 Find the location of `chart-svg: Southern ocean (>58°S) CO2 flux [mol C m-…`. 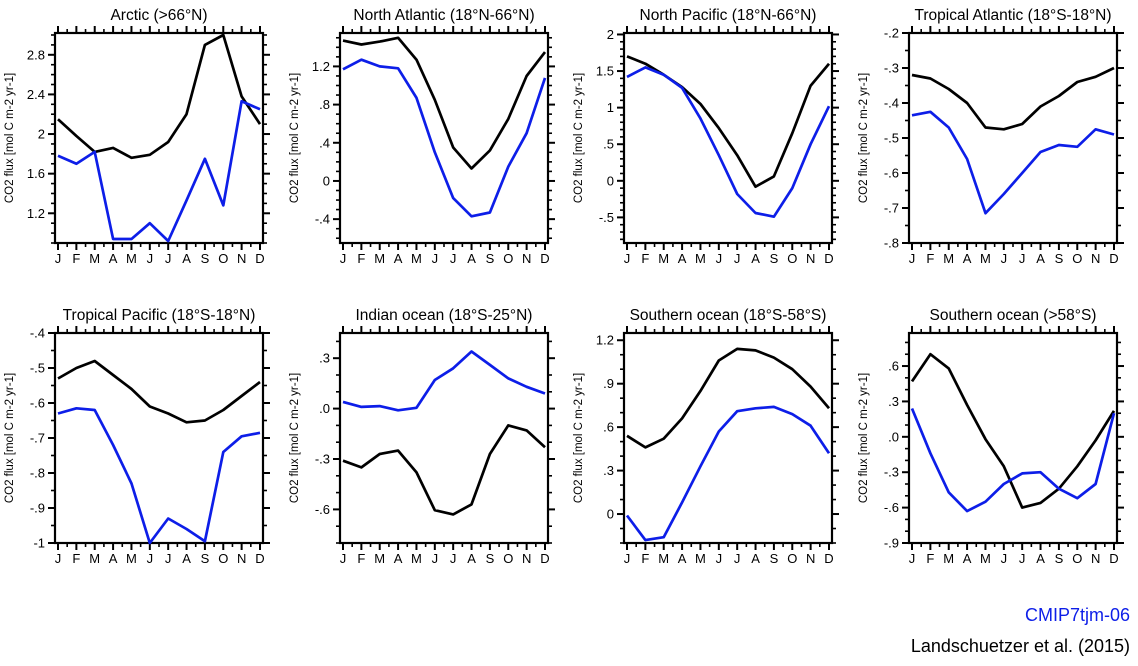

chart-svg: Southern ocean (>58°S) CO2 flux [mol C m-… is located at coordinates (991, 436).